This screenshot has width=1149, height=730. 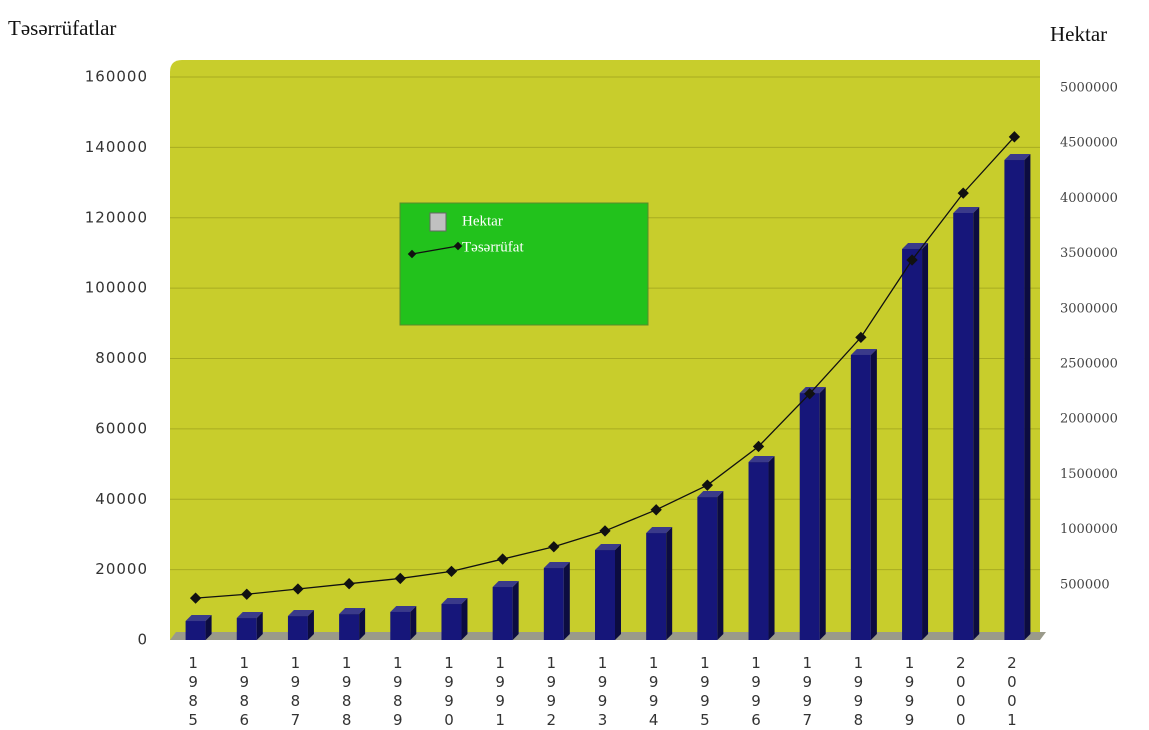 I want to click on y2-axis-title: Hektar, so click(x=1078, y=34).